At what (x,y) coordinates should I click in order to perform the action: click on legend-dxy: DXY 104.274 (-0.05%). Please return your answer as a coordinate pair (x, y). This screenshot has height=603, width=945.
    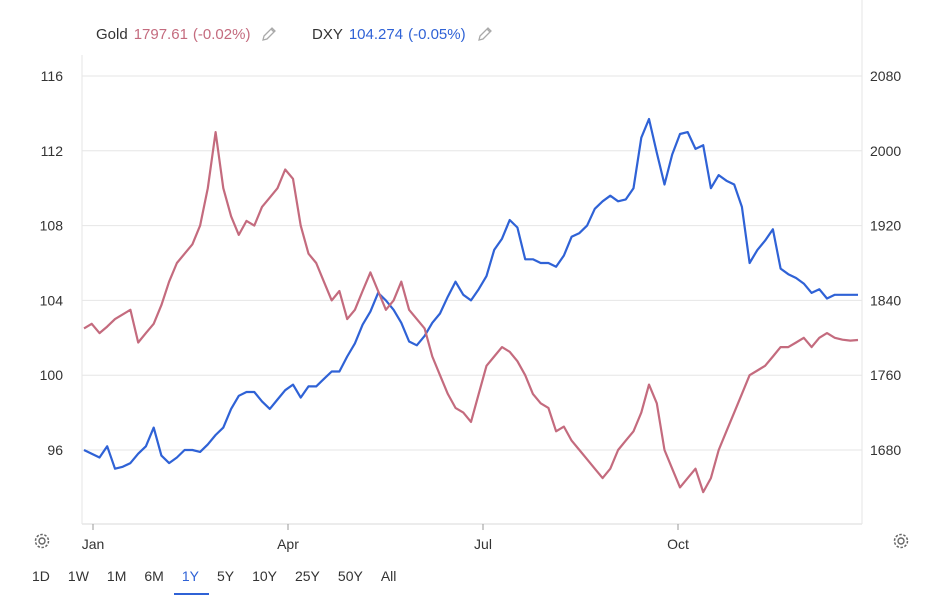
    Looking at the image, I should click on (403, 34).